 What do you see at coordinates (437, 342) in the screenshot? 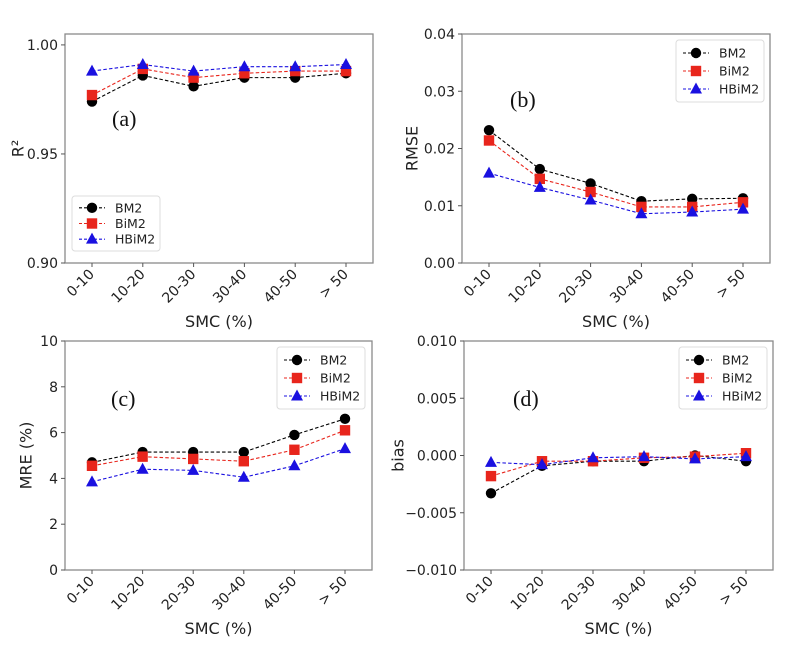
I see `y-tick-label: 0.010` at bounding box center [437, 342].